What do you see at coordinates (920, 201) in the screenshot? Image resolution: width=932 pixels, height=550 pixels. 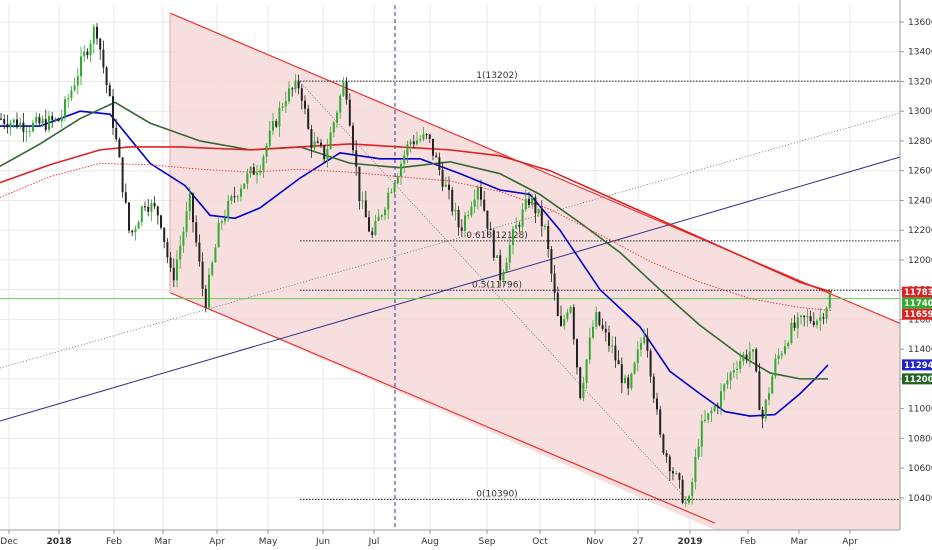 I see `price-tick-label: 12400` at bounding box center [920, 201].